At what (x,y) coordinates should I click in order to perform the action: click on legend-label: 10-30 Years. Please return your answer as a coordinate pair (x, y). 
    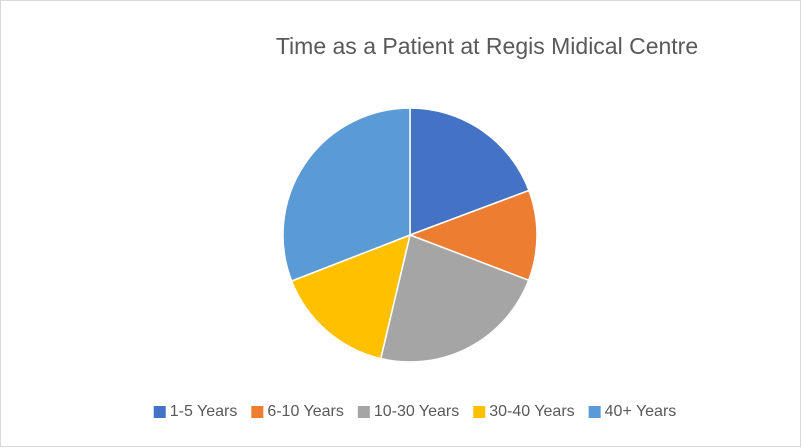
    Looking at the image, I should click on (416, 411).